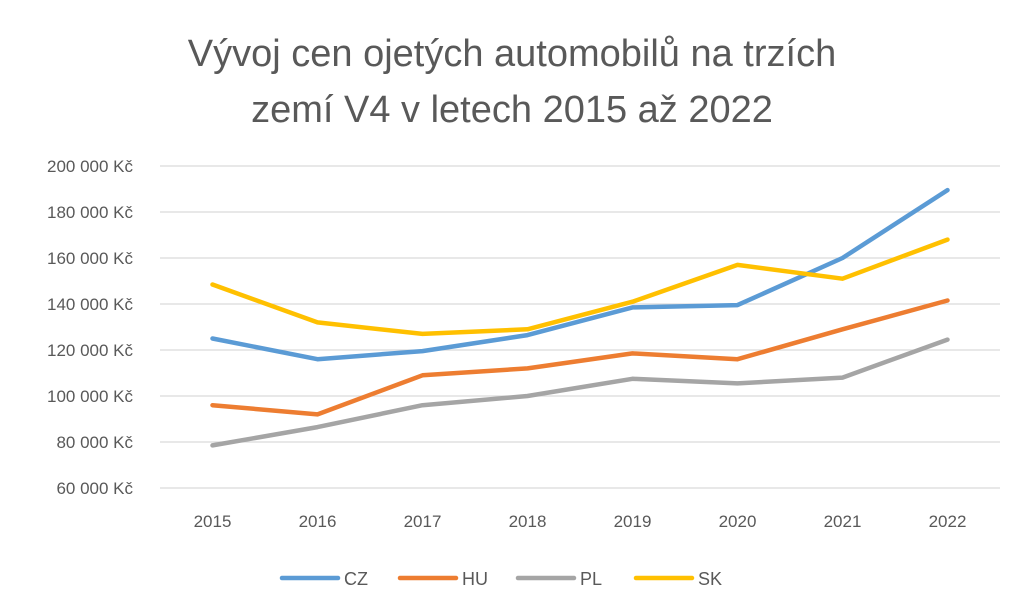 This screenshot has width=1024, height=616. I want to click on y-tick-label: 200 000 Kč, so click(90, 166).